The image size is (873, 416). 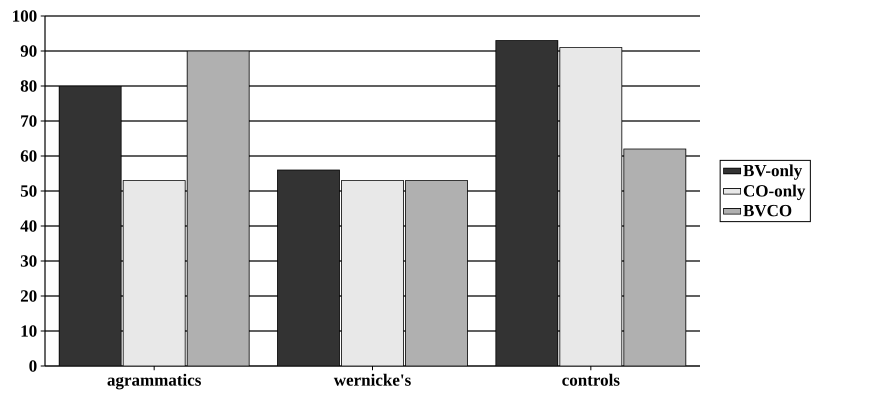 What do you see at coordinates (29, 121) in the screenshot?
I see `y-tick-label: 70` at bounding box center [29, 121].